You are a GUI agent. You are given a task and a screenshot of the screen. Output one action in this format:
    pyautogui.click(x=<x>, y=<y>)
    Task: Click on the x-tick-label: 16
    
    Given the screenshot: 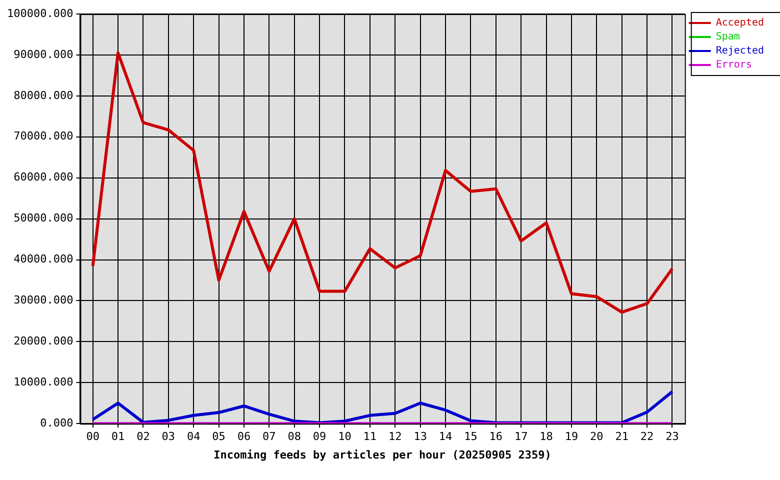 What is the action you would take?
    pyautogui.click(x=496, y=437)
    